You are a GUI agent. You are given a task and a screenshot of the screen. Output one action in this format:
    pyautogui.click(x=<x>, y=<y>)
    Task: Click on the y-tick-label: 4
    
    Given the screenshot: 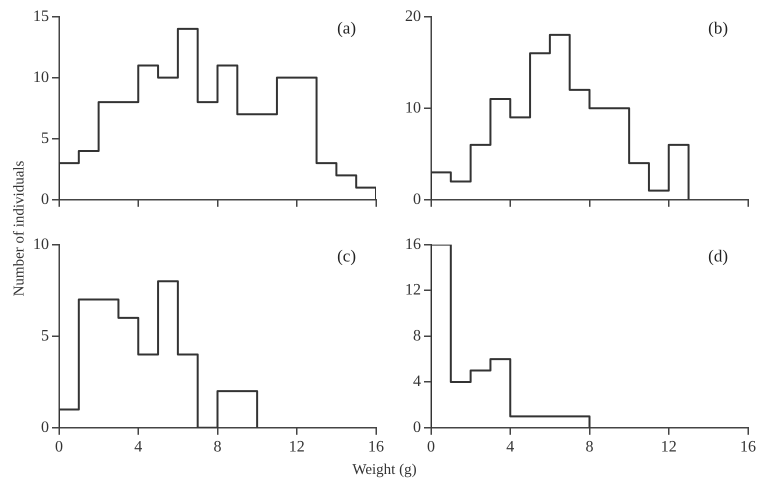 What is the action you would take?
    pyautogui.click(x=417, y=381)
    